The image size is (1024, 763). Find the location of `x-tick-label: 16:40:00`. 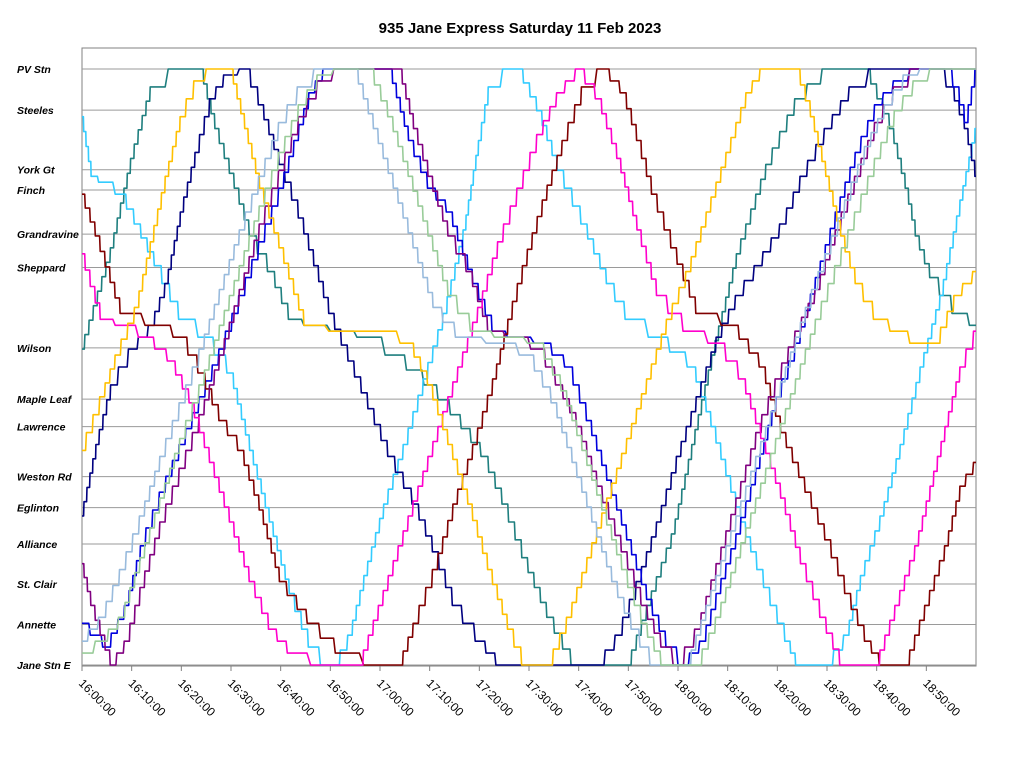

x-tick-label: 16:40:00 is located at coordinates (296, 697).